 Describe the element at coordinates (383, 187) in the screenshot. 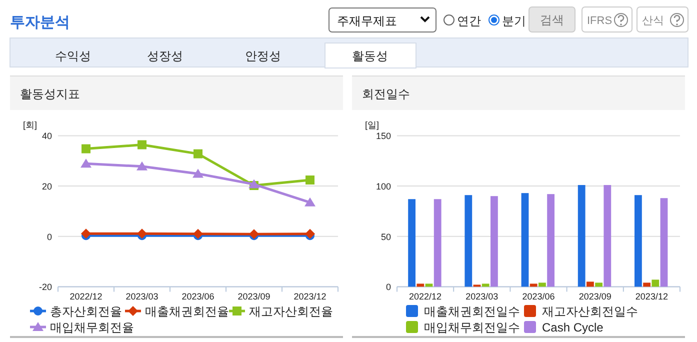

I see `y-tick-label: 100` at that location.